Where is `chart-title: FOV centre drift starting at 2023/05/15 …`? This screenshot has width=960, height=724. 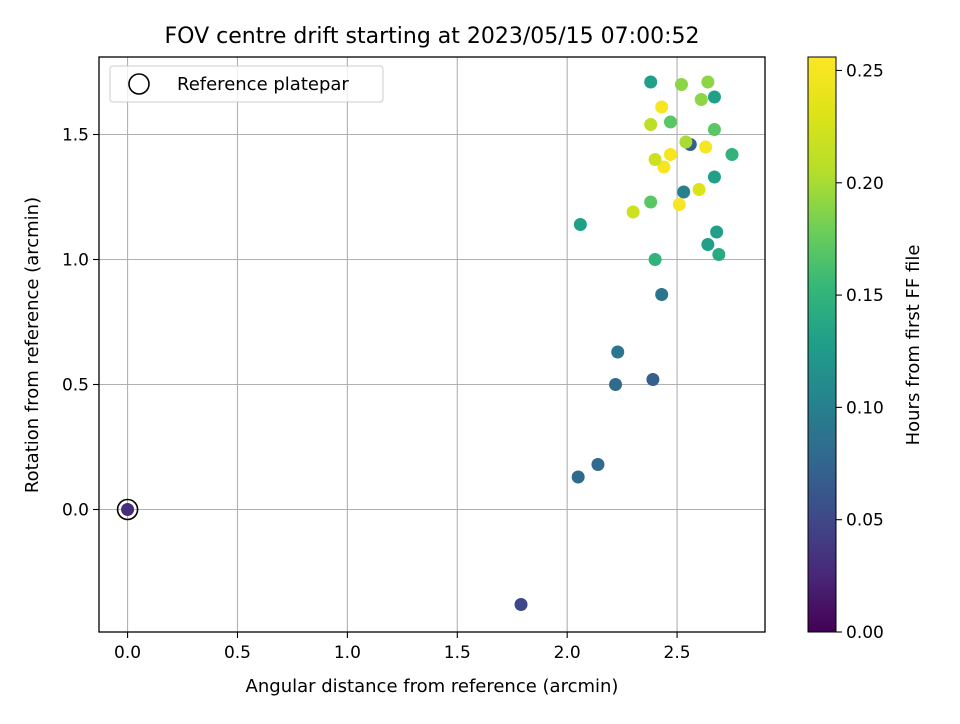
chart-title: FOV centre drift starting at 2023/05/15 … is located at coordinates (432, 36).